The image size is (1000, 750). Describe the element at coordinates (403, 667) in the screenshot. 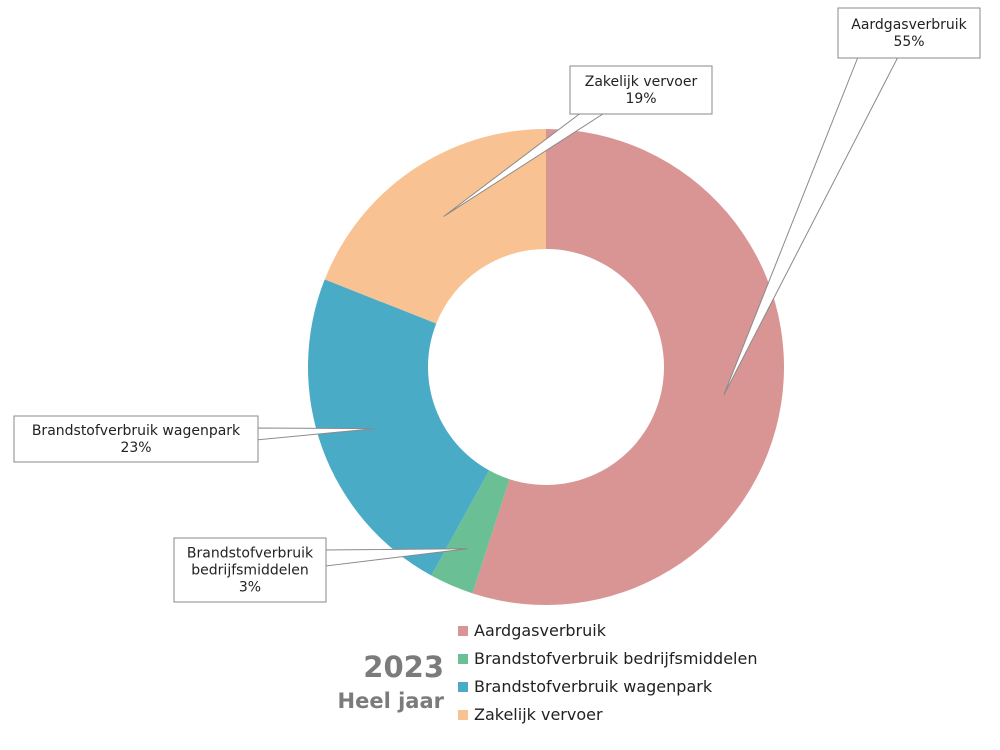

I see `period-year: 2023` at that location.